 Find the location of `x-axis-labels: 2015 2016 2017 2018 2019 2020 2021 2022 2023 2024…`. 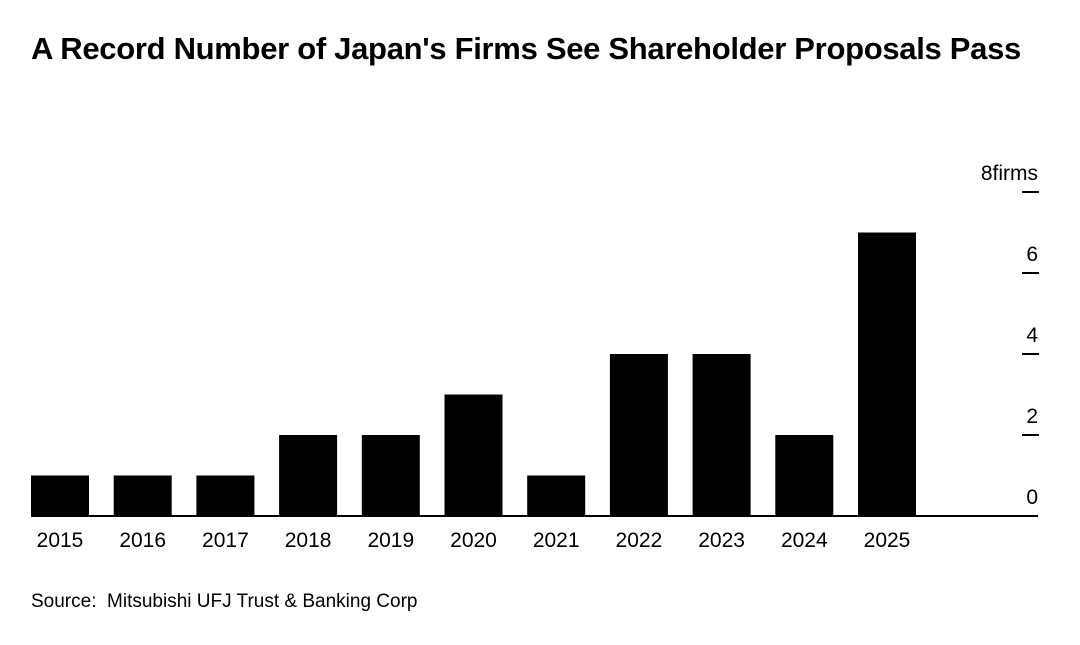

x-axis-labels: 2015 2016 2017 2018 2019 2020 2021 2022 2023 2024… is located at coordinates (474, 540).